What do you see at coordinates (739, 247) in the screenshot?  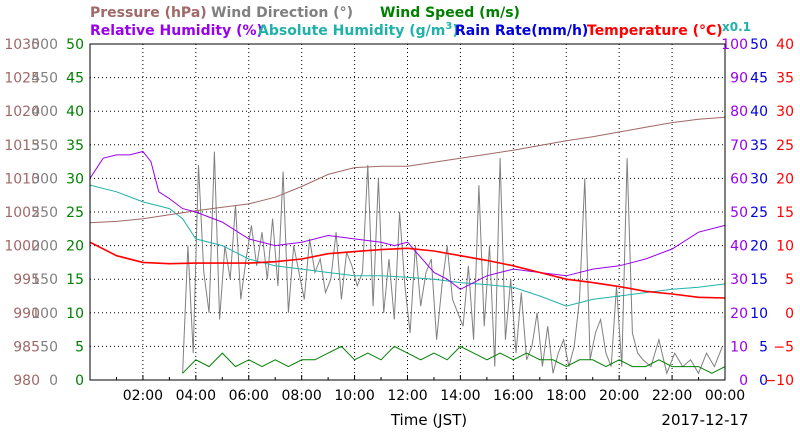 I see `tick-label-relative-humidity: 40` at bounding box center [739, 247].